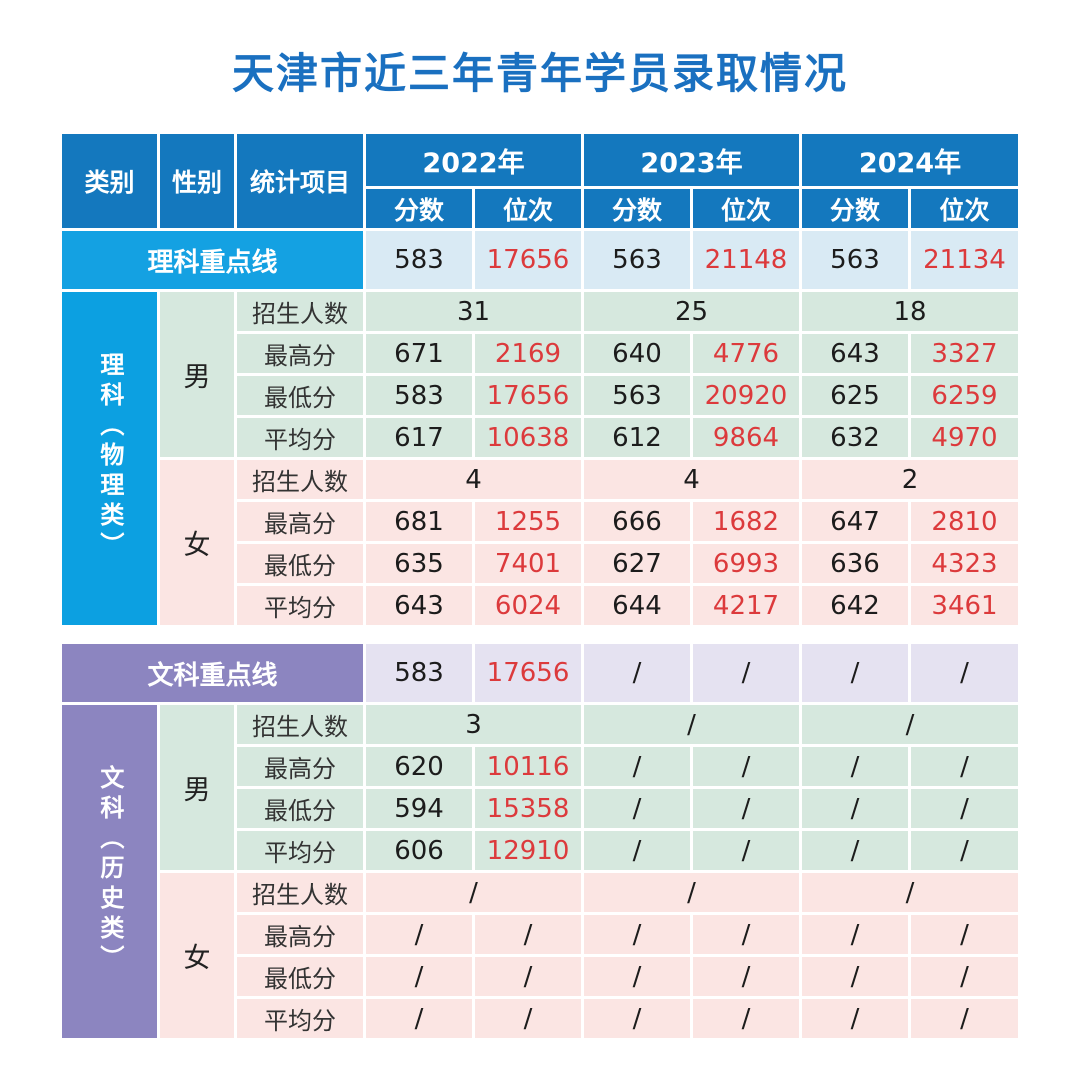 Image resolution: width=1080 pixels, height=1080 pixels. What do you see at coordinates (691, 311) in the screenshot?
I see `science-male-enroll-2023: 25` at bounding box center [691, 311].